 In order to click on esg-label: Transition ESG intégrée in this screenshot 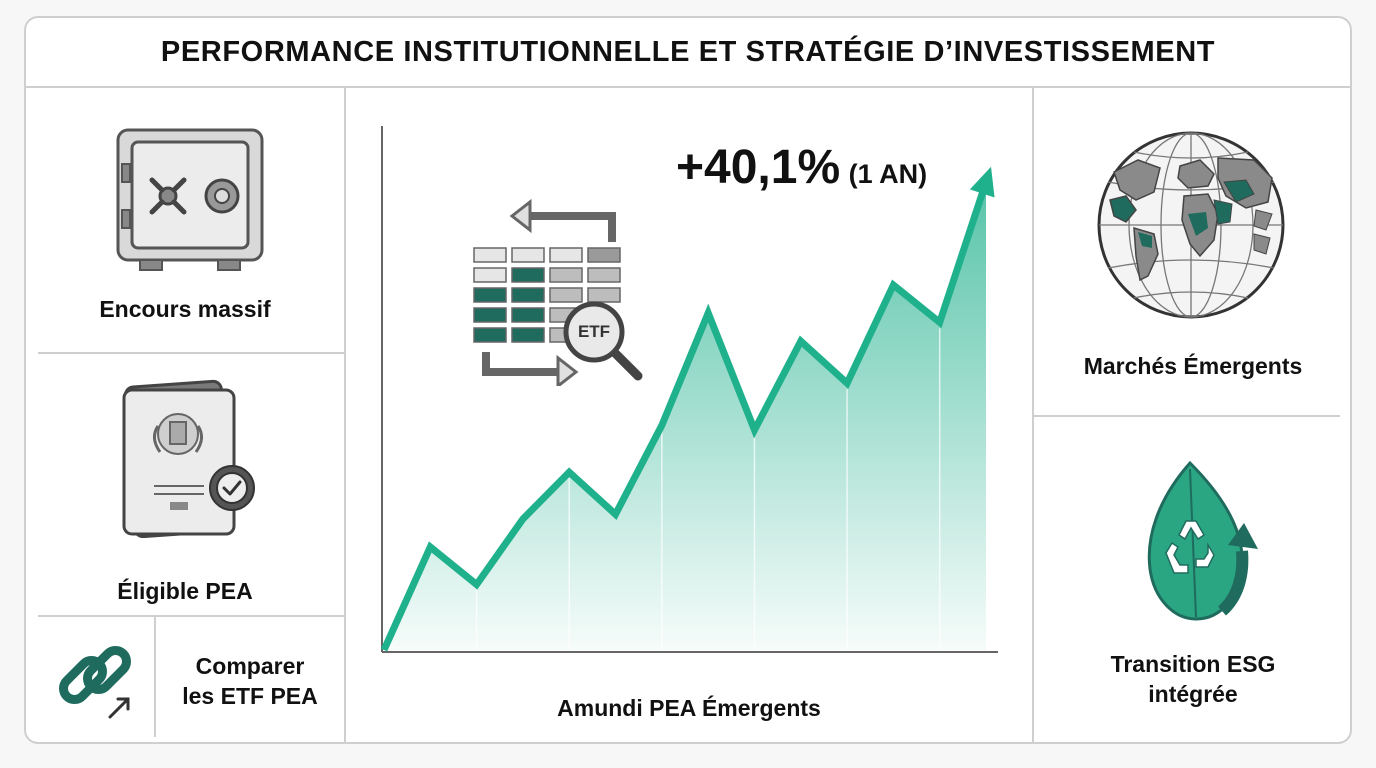, I will do `click(1192, 679)`.